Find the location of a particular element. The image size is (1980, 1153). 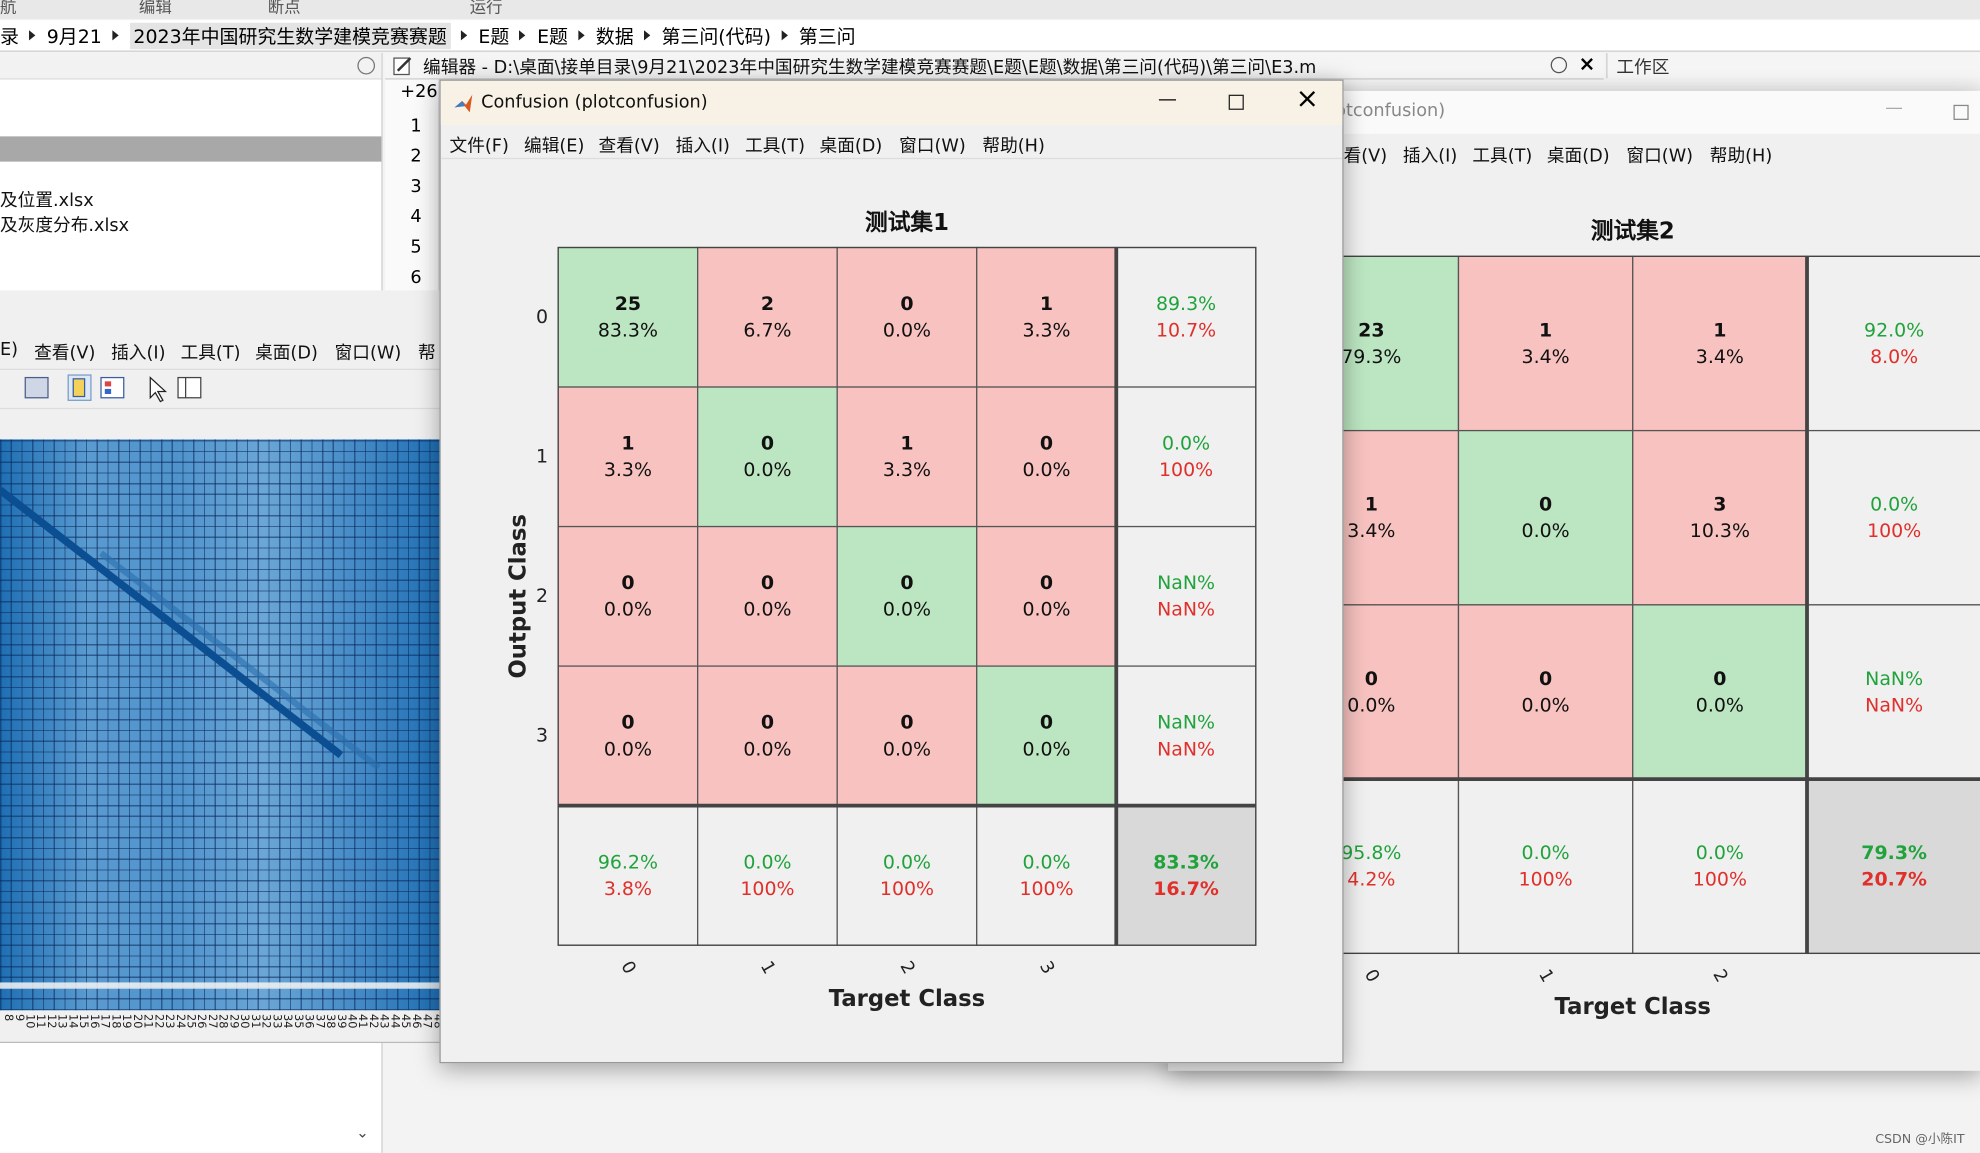

menu-item: 帮 is located at coordinates (426, 353).